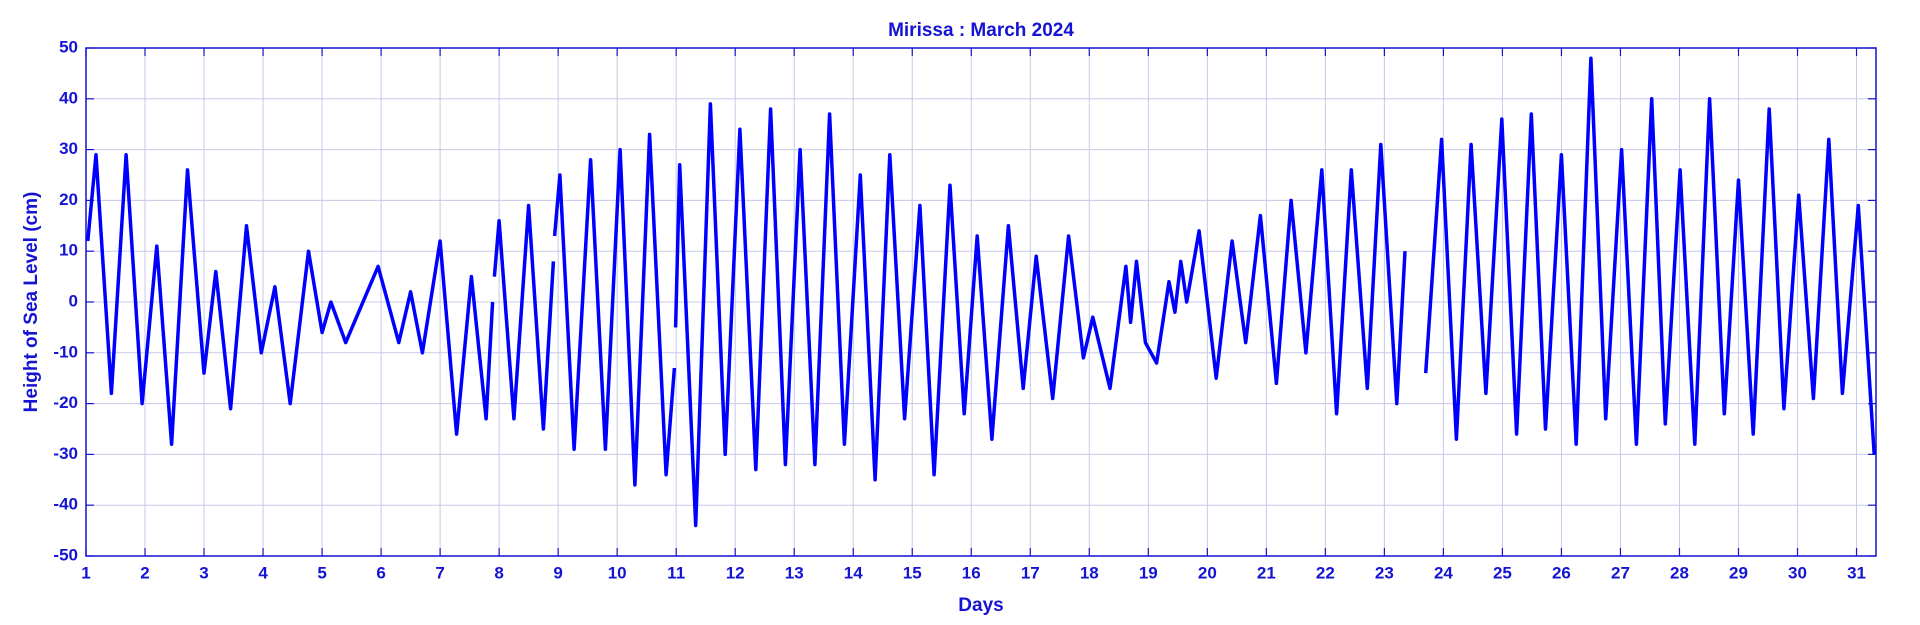 Image resolution: width=1920 pixels, height=625 pixels. Describe the element at coordinates (1266, 572) in the screenshot. I see `x-tick-label: 21` at that location.